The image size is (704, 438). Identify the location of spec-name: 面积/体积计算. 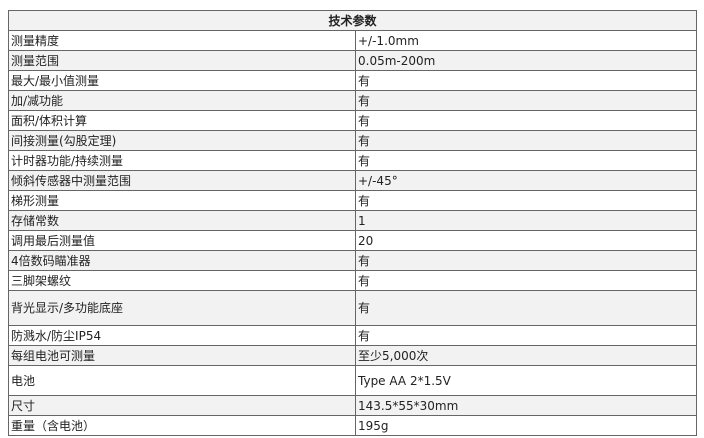
(182, 120).